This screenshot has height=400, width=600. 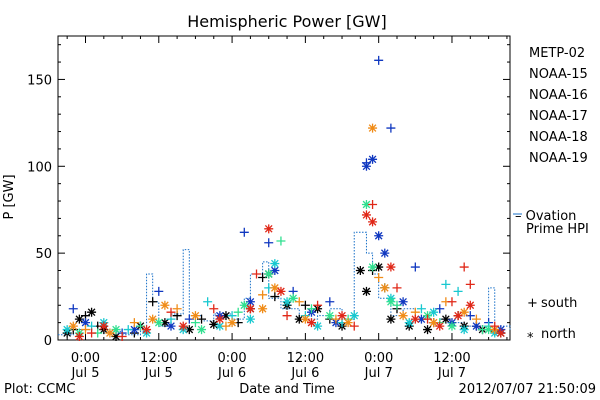 What do you see at coordinates (545, 216) in the screenshot?
I see `ovation-legend-line1: – Ovation` at bounding box center [545, 216].